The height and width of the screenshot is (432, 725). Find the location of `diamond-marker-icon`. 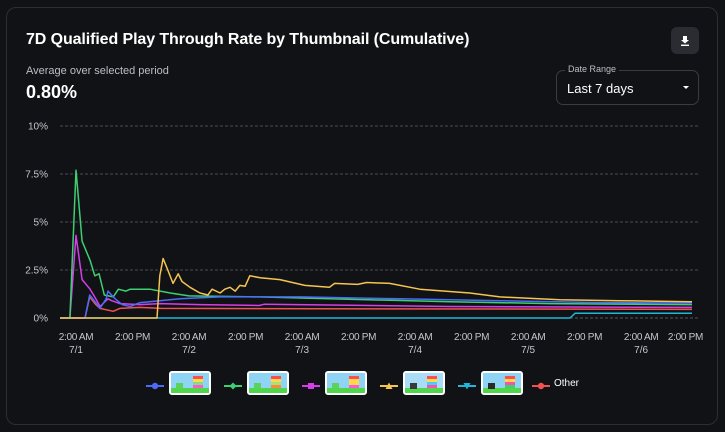

diamond-marker-icon is located at coordinates (233, 384).